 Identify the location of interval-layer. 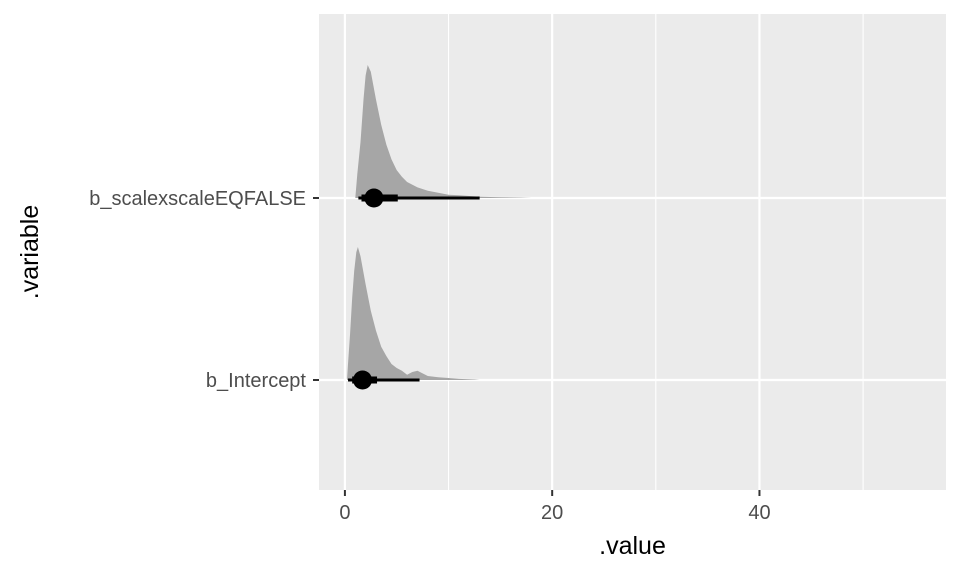
(414, 289).